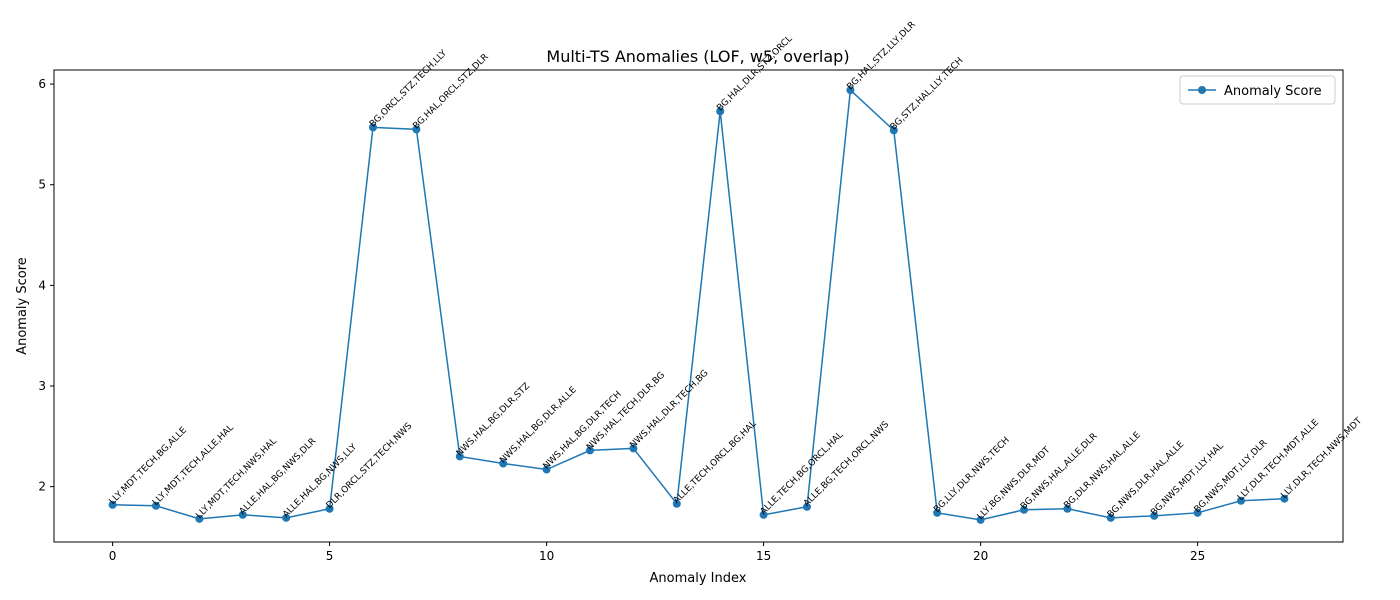 The height and width of the screenshot is (600, 1400). I want to click on legend-box, so click(1257, 90).